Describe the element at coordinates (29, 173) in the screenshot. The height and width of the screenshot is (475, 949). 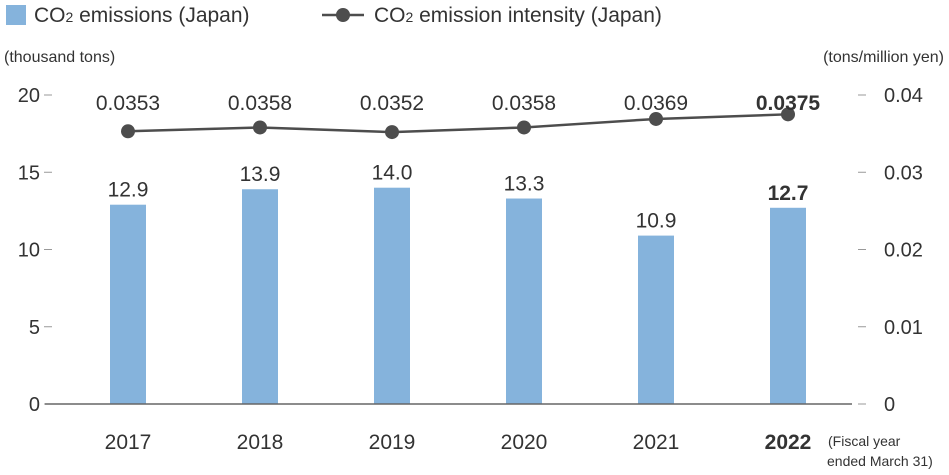
I see `left-tick-label: 15` at that location.